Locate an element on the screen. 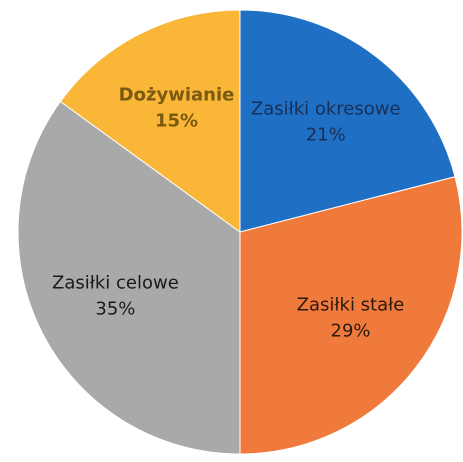 This screenshot has height=462, width=463. slice-value-label: 21% is located at coordinates (326, 134).